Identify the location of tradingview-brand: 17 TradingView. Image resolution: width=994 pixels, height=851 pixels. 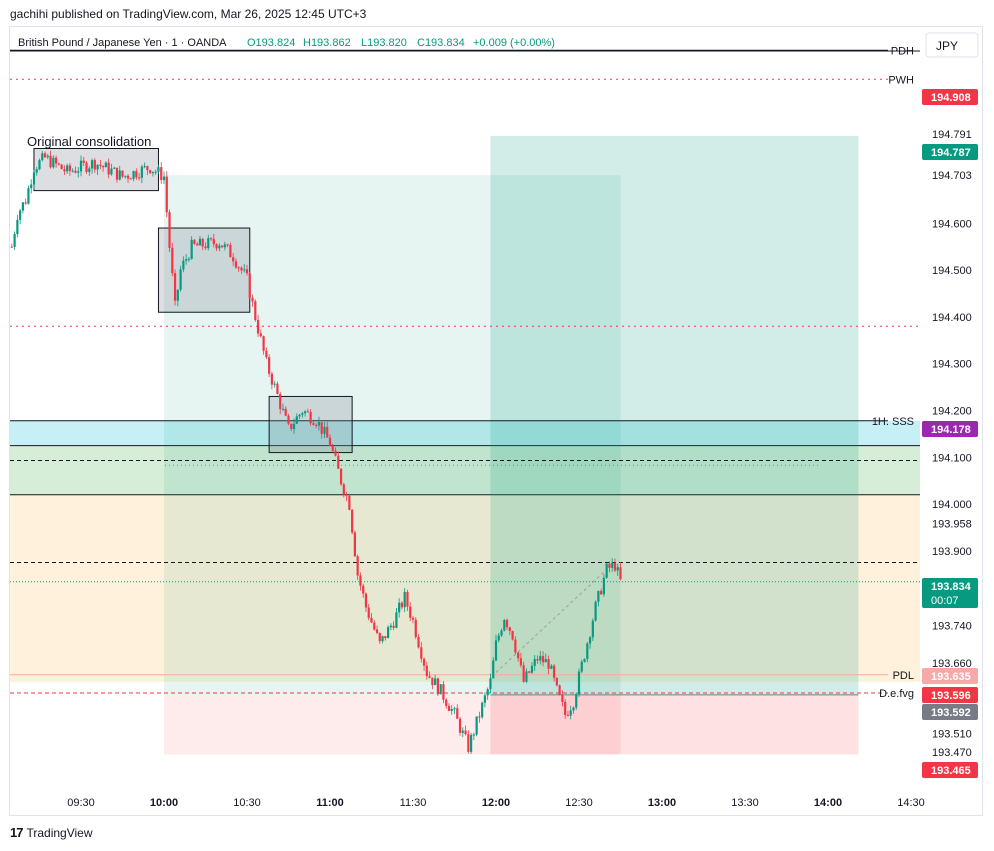
(51, 832).